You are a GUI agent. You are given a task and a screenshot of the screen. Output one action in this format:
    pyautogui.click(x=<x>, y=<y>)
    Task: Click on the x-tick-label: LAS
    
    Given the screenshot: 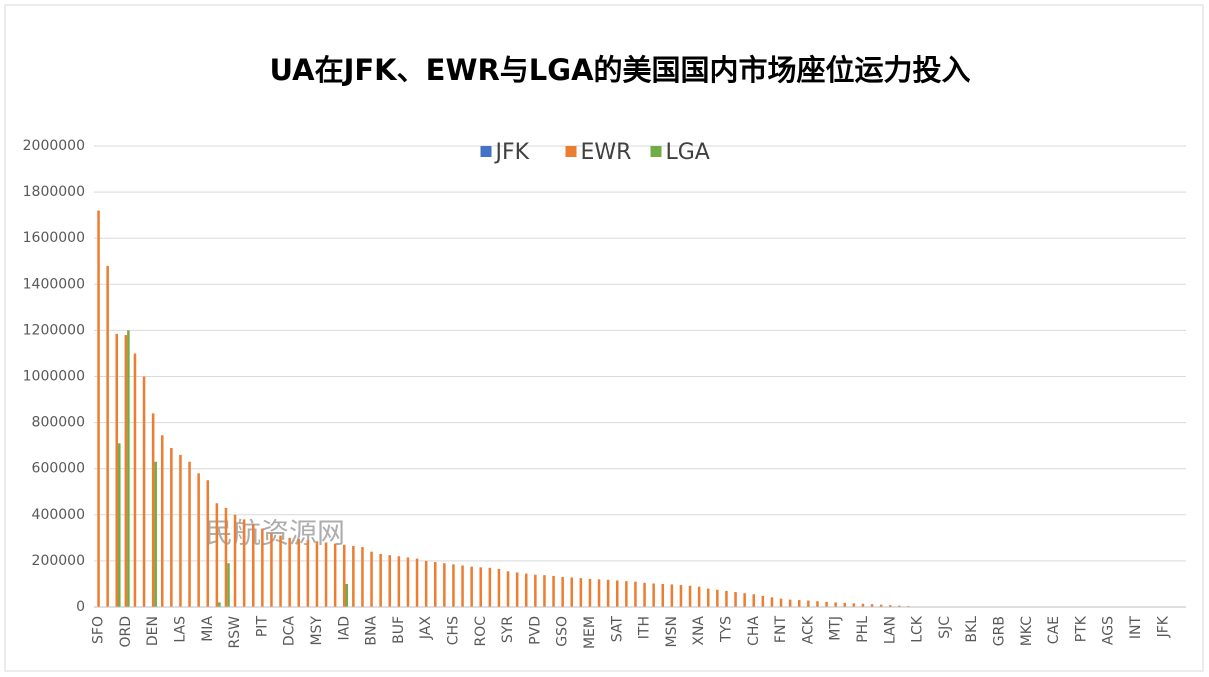 What is the action you would take?
    pyautogui.click(x=180, y=629)
    